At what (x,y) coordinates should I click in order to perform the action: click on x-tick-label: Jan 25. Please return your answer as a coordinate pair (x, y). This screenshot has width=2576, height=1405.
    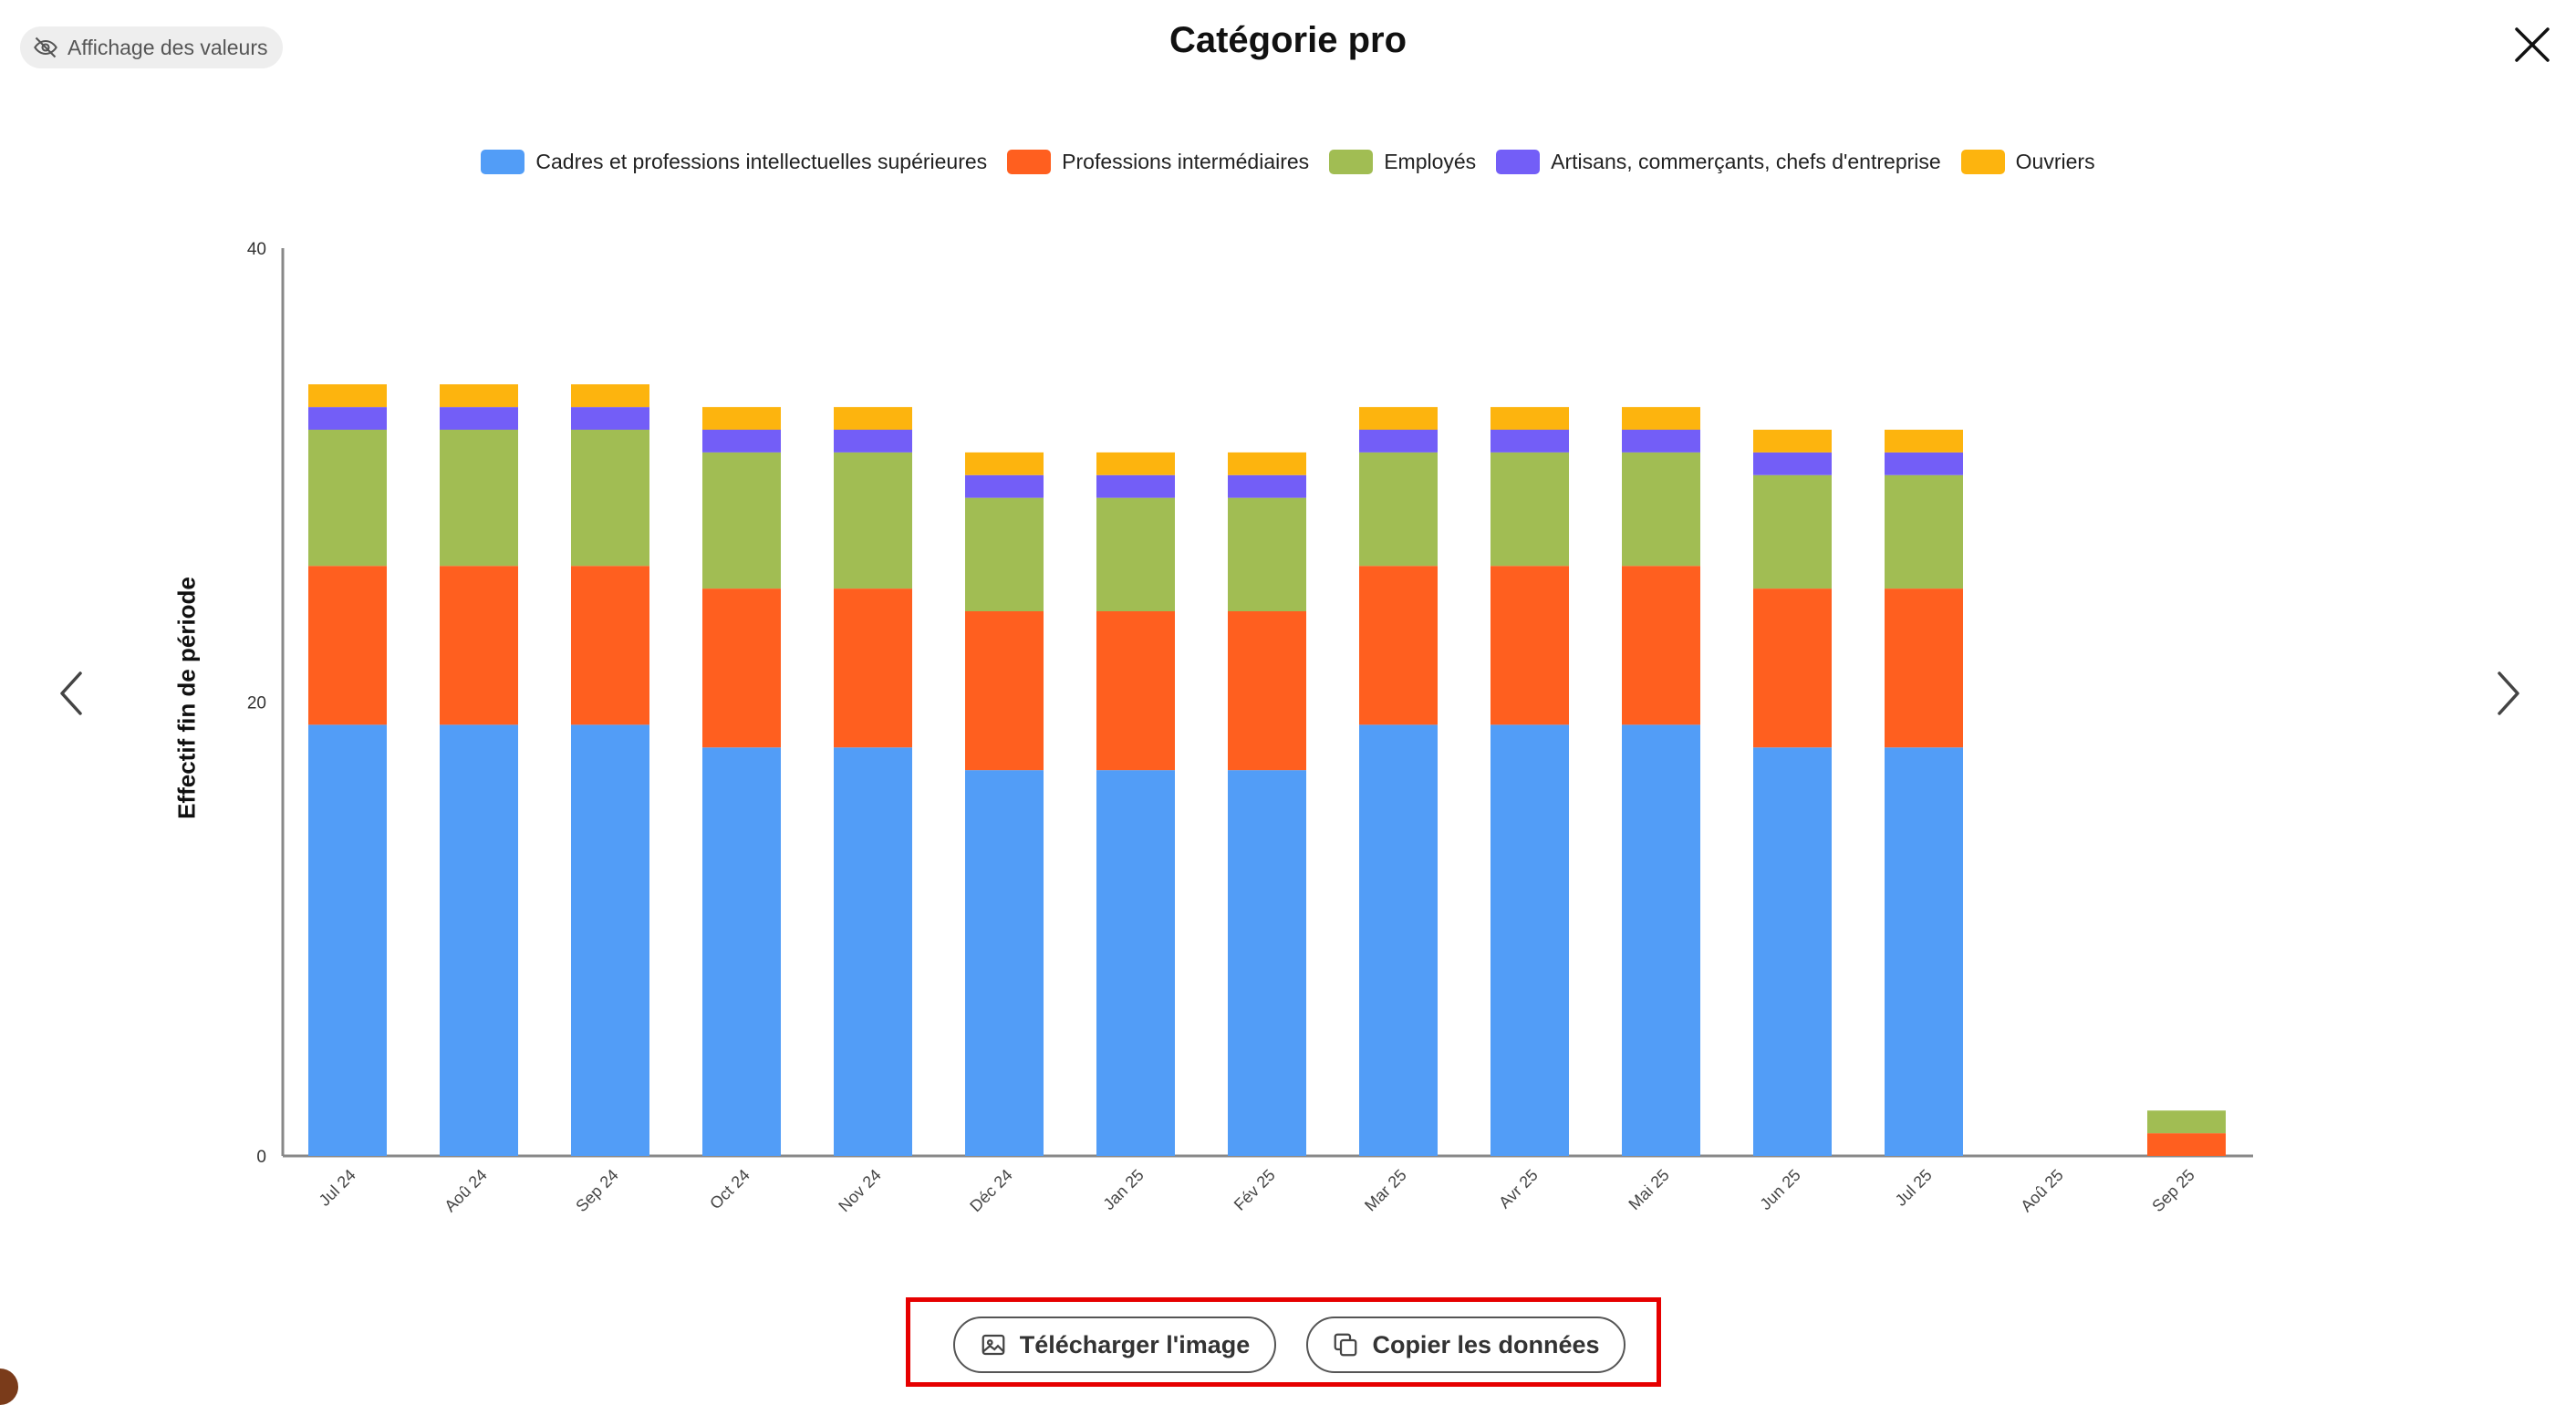
    Looking at the image, I should click on (1123, 1190).